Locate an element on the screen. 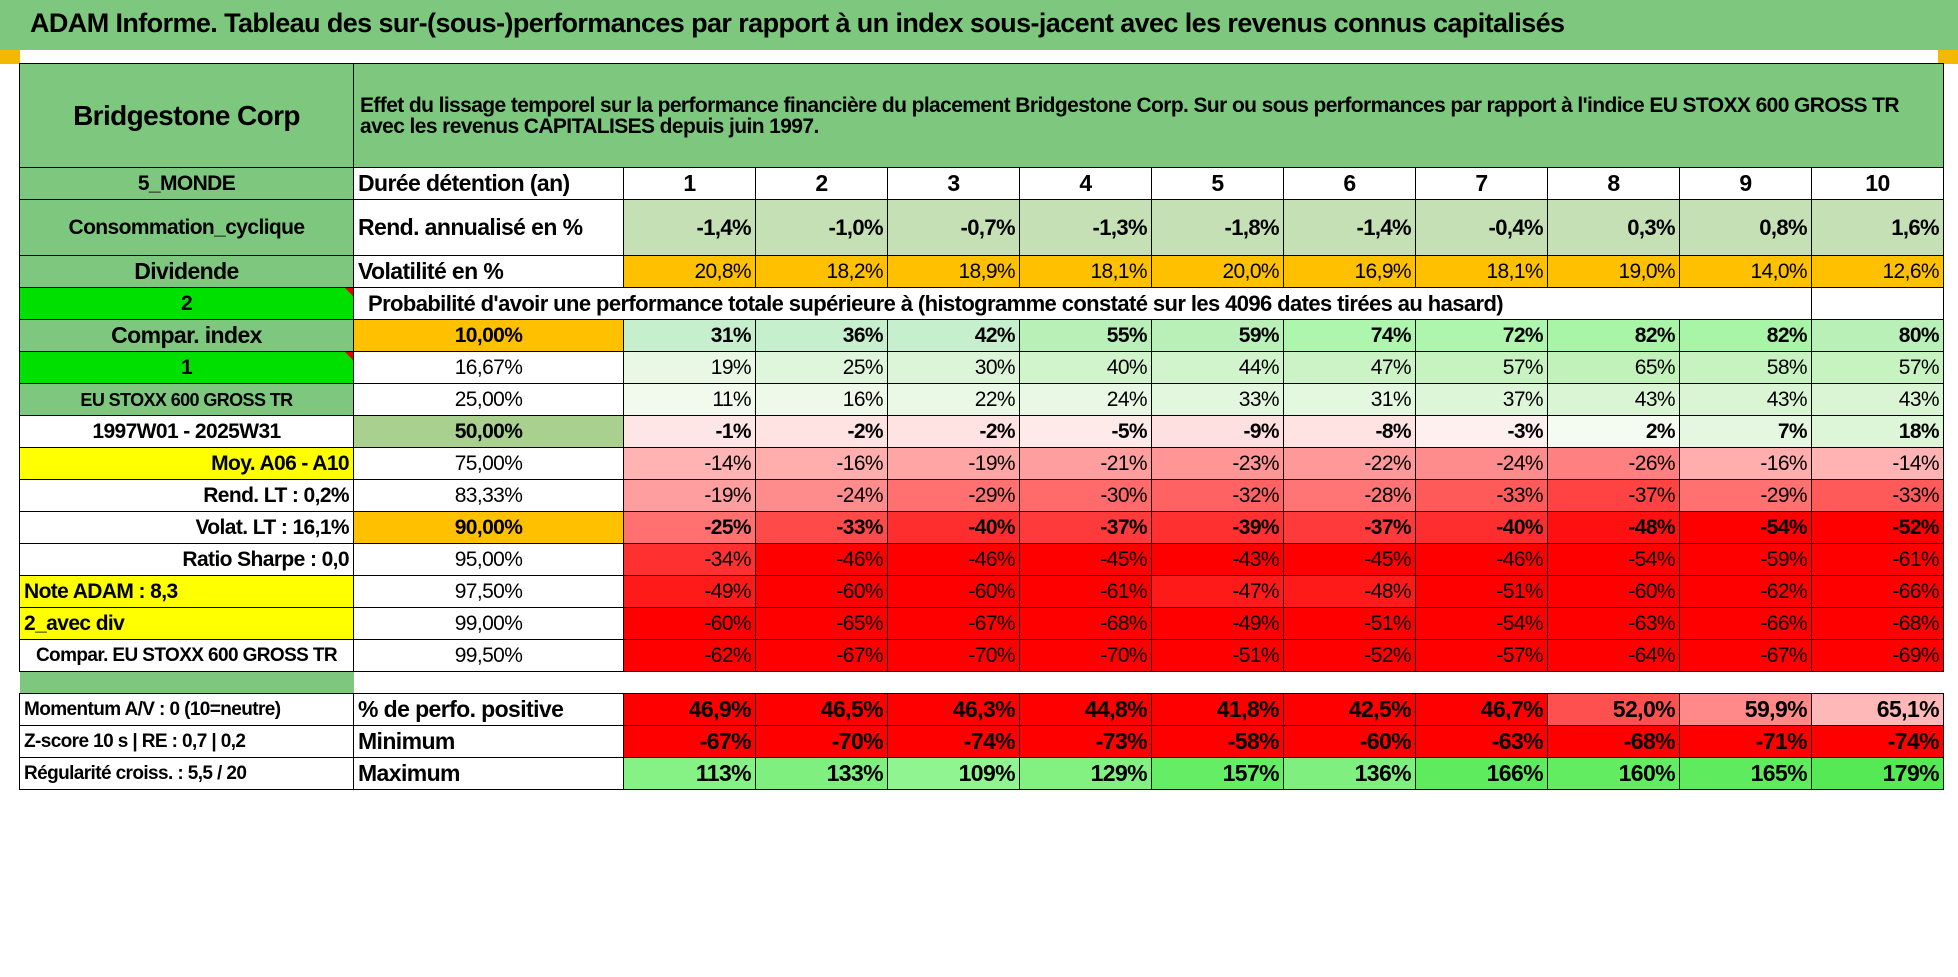 Image resolution: width=1958 pixels, height=977 pixels. row-label: 50,00% is located at coordinates (488, 431).